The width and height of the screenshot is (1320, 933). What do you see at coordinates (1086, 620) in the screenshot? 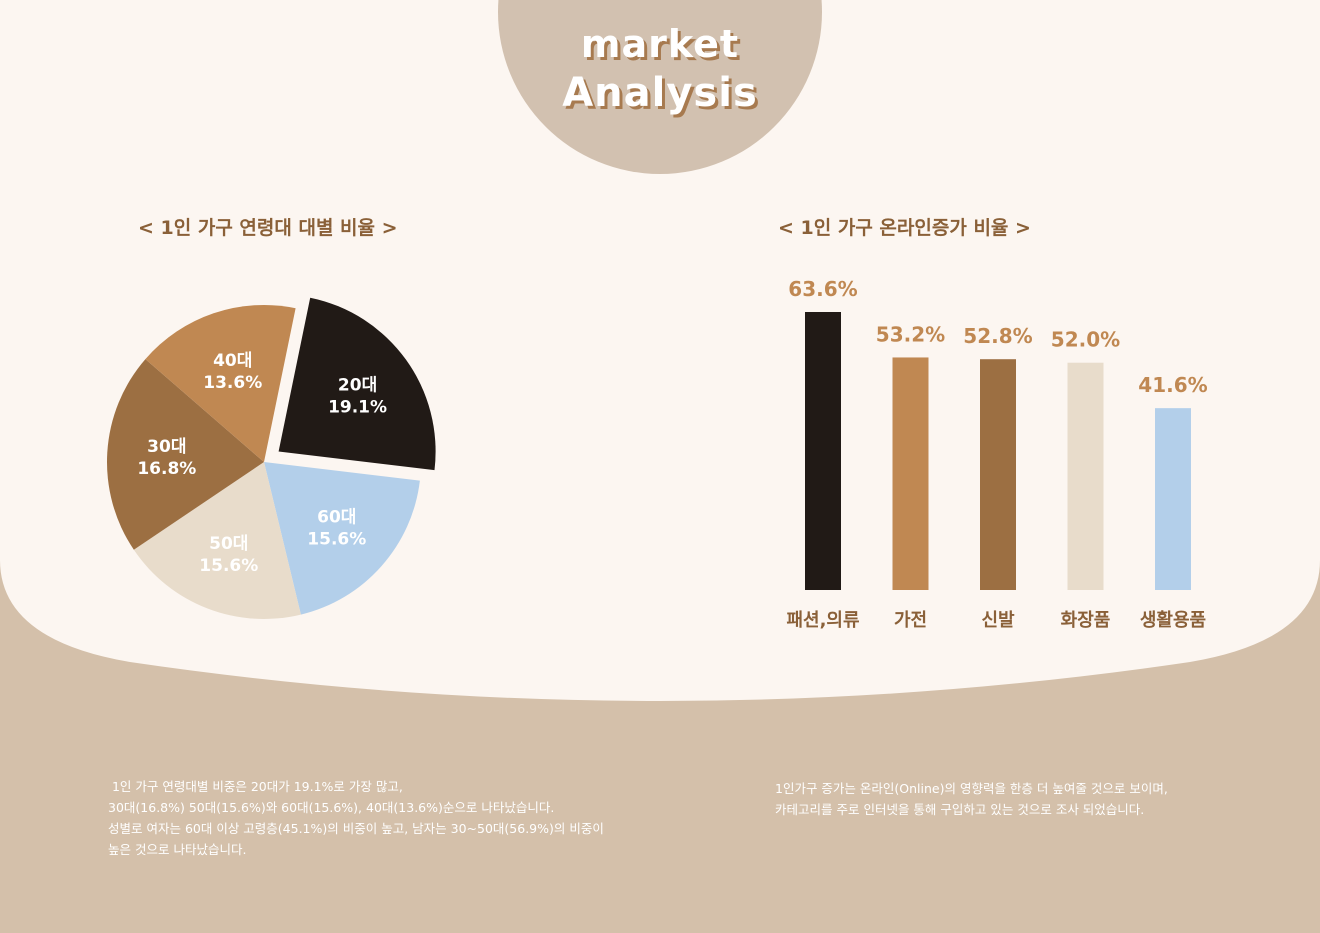
I see `bar-category-label: 화장품` at bounding box center [1086, 620].